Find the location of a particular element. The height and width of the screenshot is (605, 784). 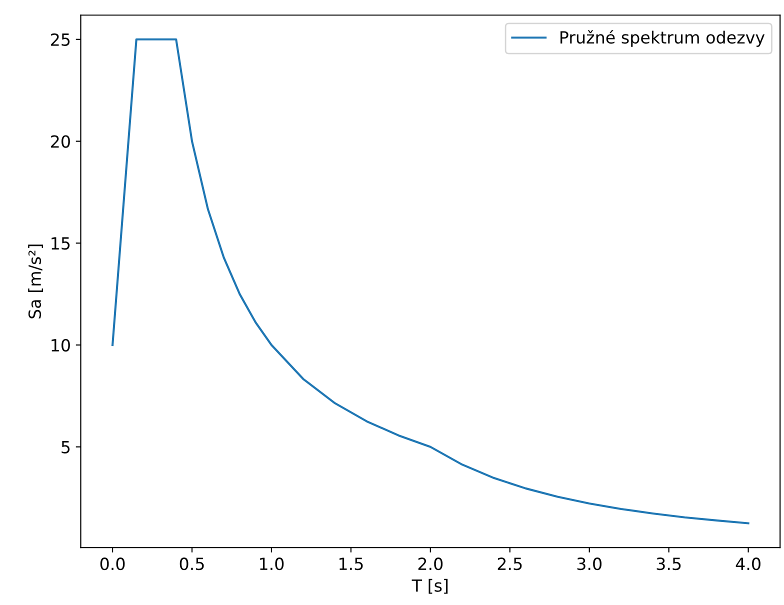

x-axis-title: T [s] is located at coordinates (430, 586).